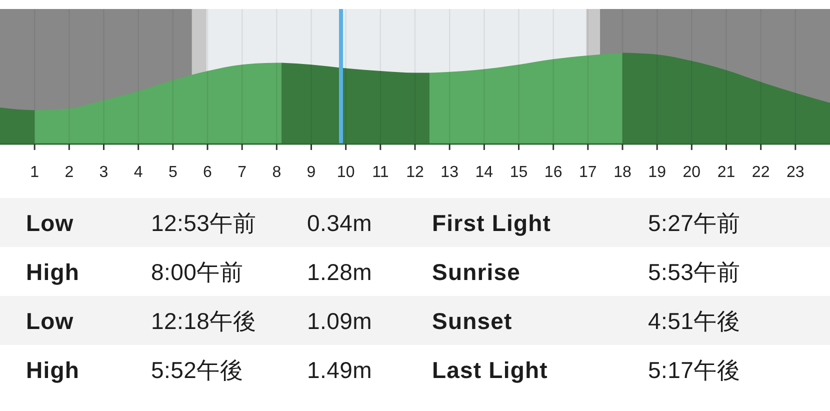 The height and width of the screenshot is (411, 830). What do you see at coordinates (345, 172) in the screenshot?
I see `x-tick-label: 10` at bounding box center [345, 172].